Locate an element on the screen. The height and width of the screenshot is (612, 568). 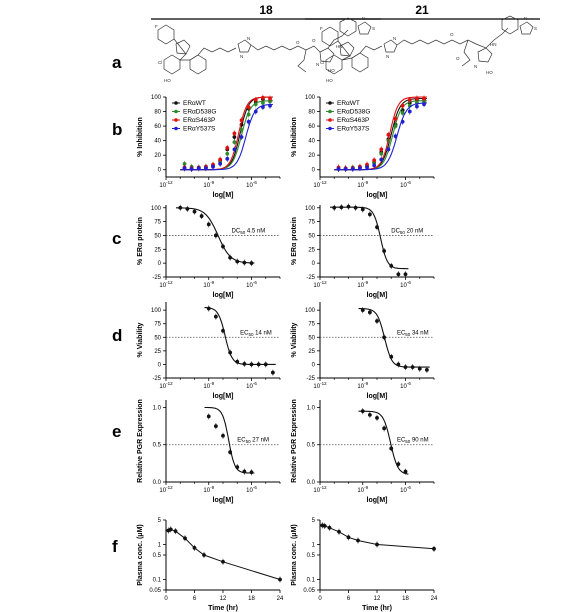
atom-label: O is located at coordinates (452, 34).